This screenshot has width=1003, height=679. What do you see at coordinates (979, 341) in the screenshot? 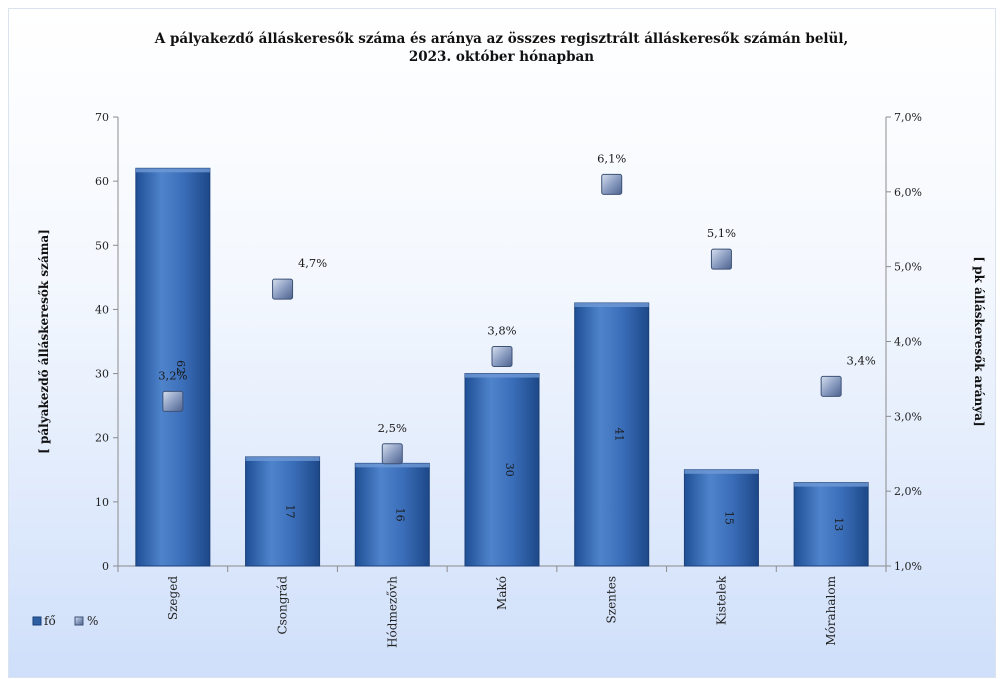
I see `y-axis-title-right: [ pk álláskeresők aránya]` at bounding box center [979, 341].